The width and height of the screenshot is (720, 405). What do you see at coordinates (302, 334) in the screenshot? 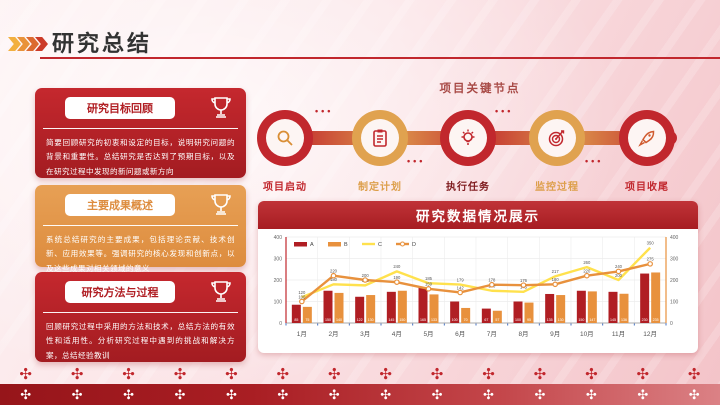
I see `svg-text: 1月` at bounding box center [302, 334].